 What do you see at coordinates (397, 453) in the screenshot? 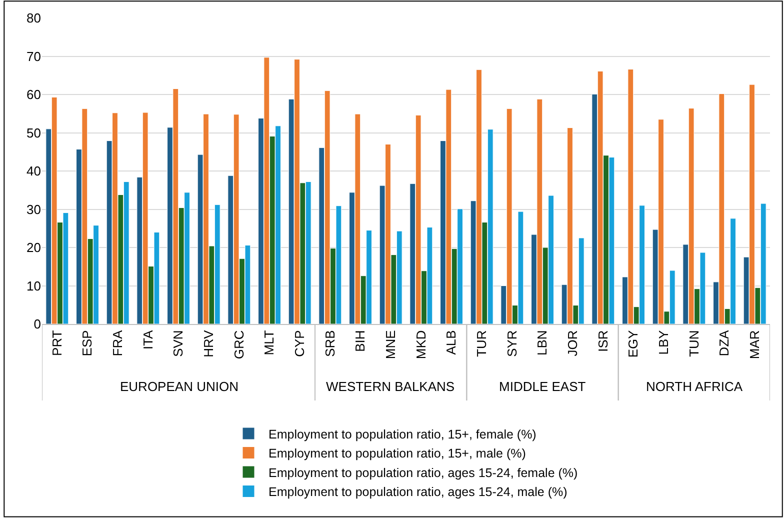
I see `legend-label: Employment to population ratio, 15+, male (%)` at bounding box center [397, 453].